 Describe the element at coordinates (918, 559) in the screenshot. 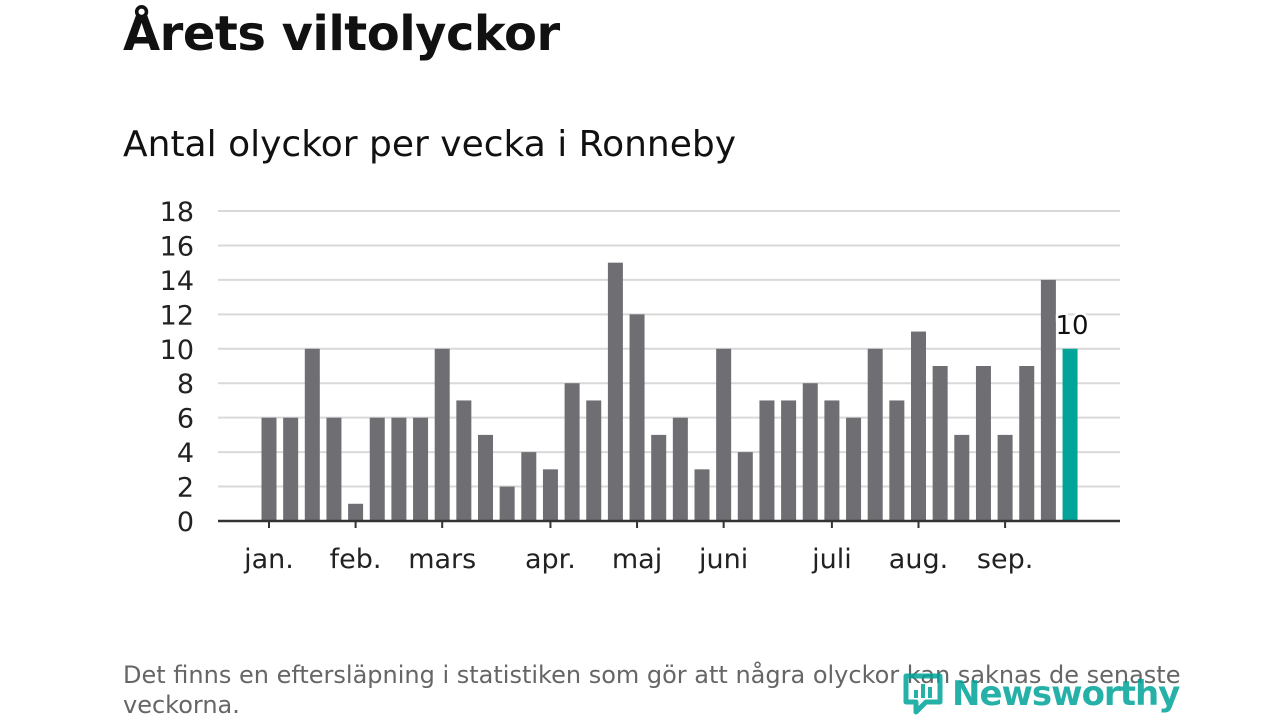

I see `x-tick-label: aug.` at that location.